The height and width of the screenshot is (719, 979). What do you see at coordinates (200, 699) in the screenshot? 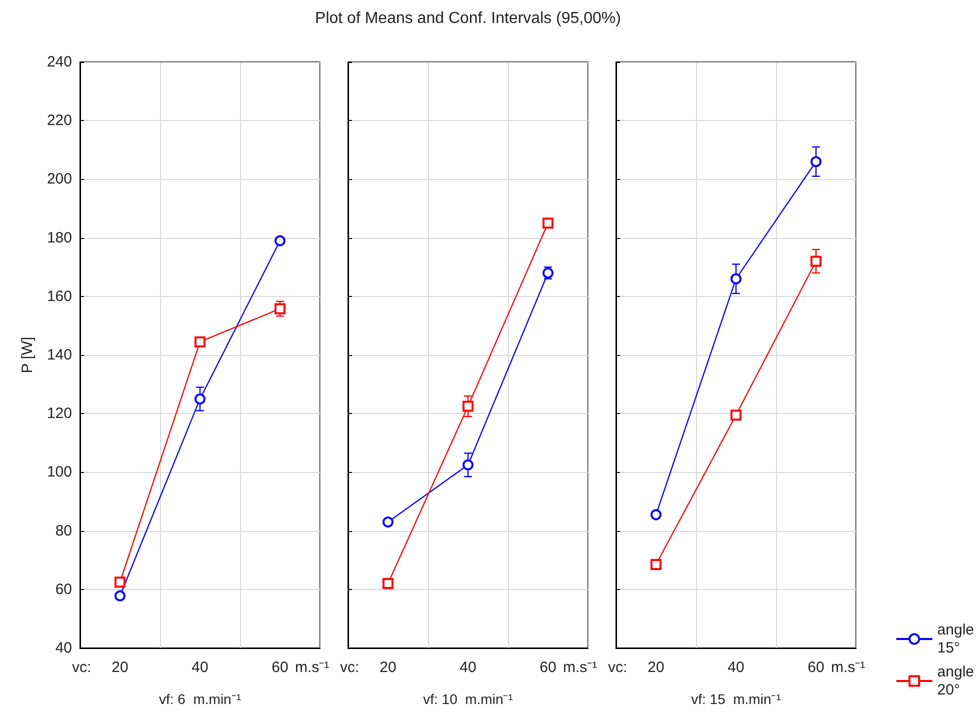
I see `x-axis-title: vf: 6 m.min⁻¹` at bounding box center [200, 699].